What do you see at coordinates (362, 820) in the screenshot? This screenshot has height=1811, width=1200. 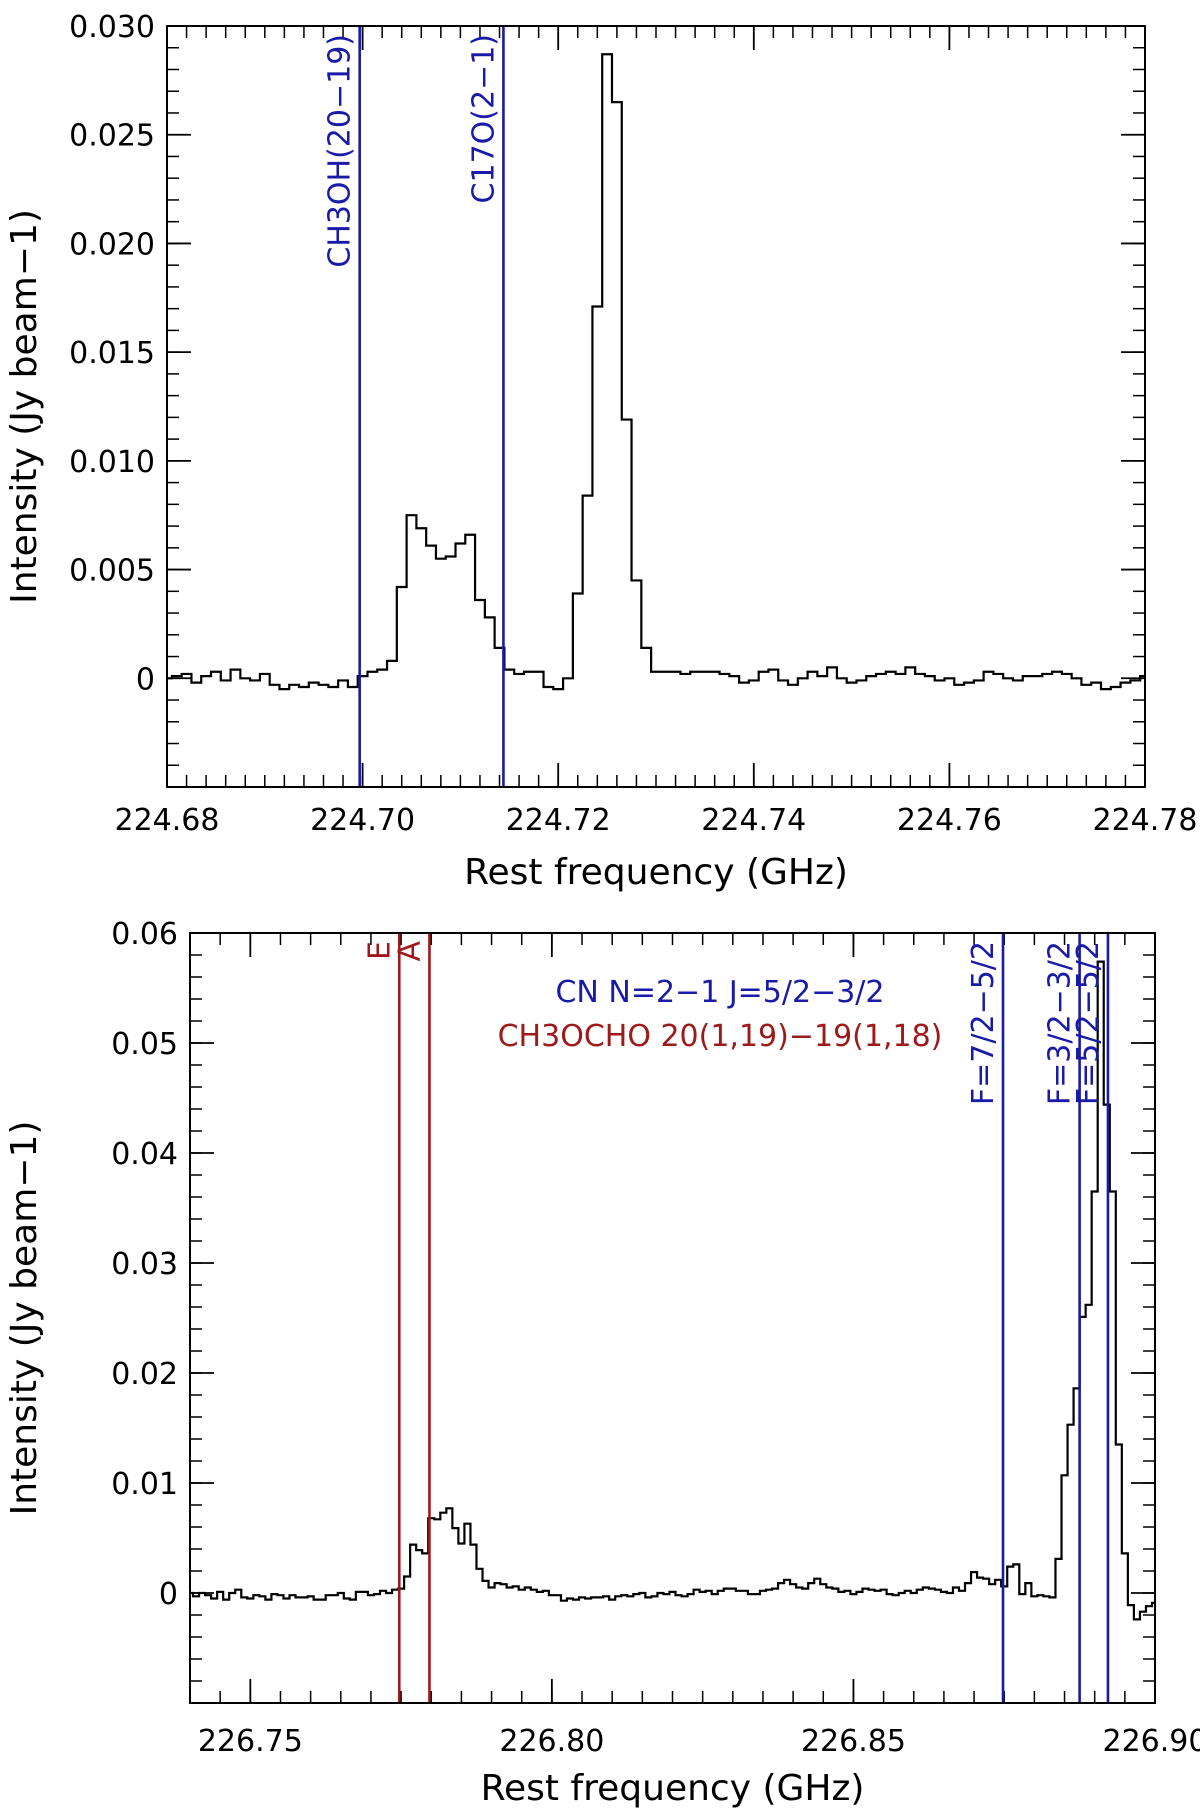 I see `x-tick-label: 224.70` at bounding box center [362, 820].